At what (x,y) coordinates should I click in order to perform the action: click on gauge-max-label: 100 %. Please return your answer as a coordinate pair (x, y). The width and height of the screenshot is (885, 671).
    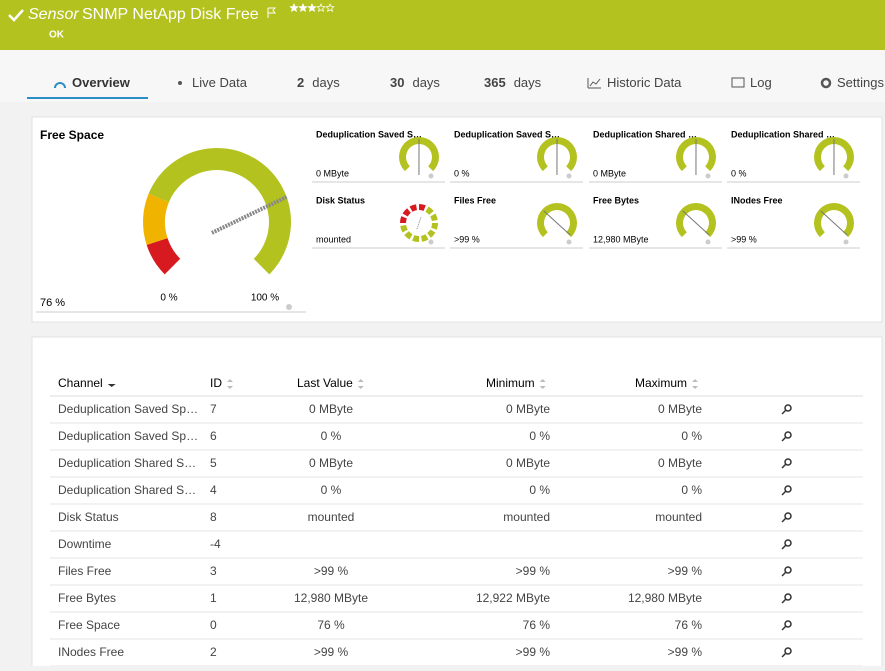
    Looking at the image, I should click on (265, 298).